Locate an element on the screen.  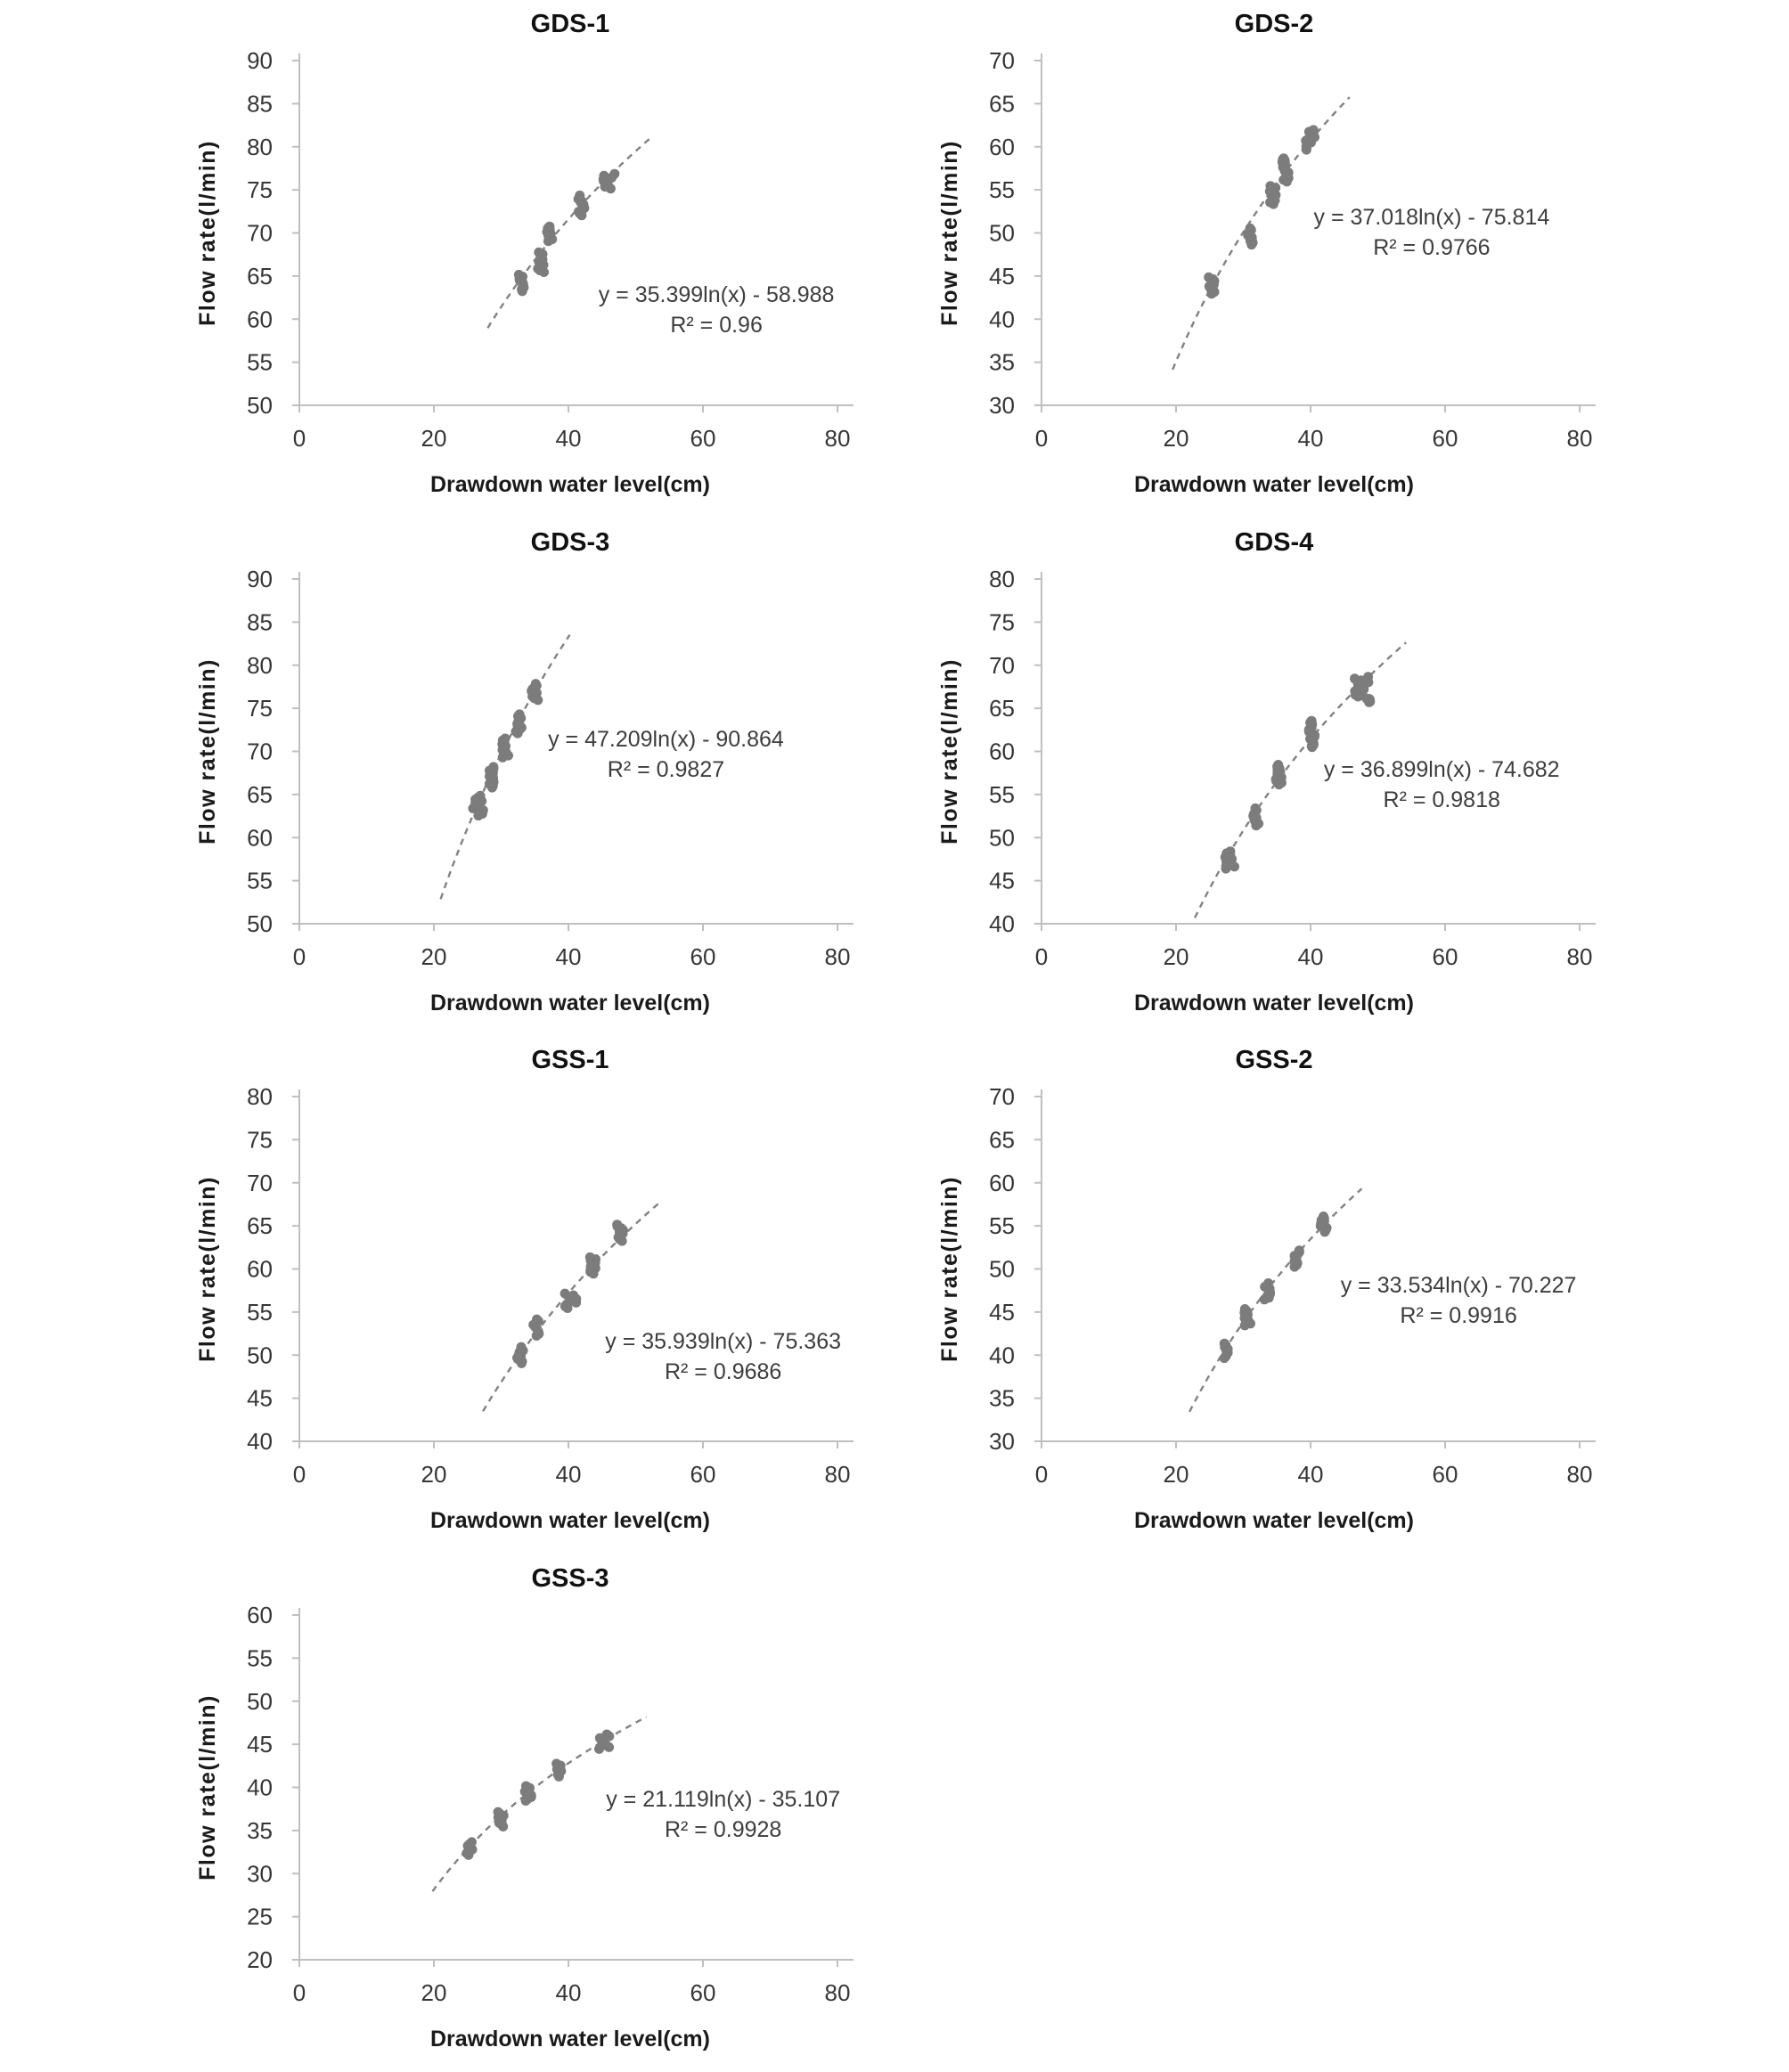
empty-cell is located at coordinates (1341, 1813).